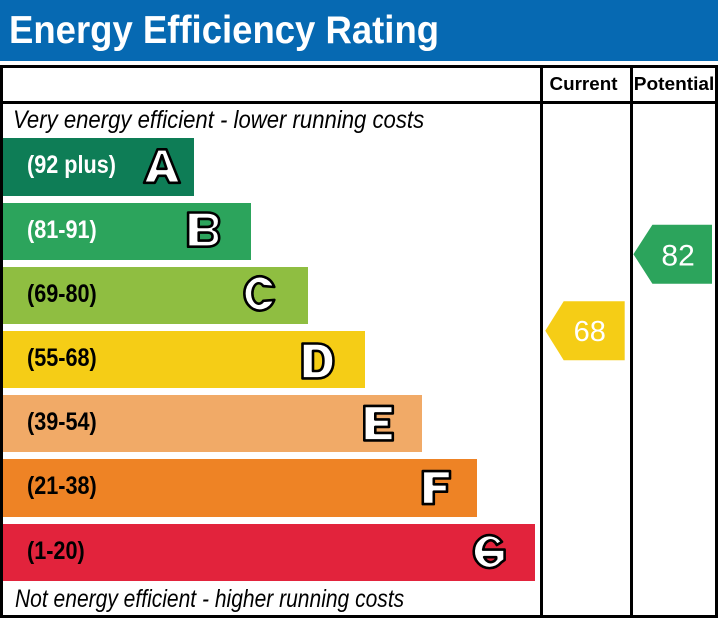 The width and height of the screenshot is (718, 619). Describe the element at coordinates (590, 332) in the screenshot. I see `svg-text: 68` at that location.